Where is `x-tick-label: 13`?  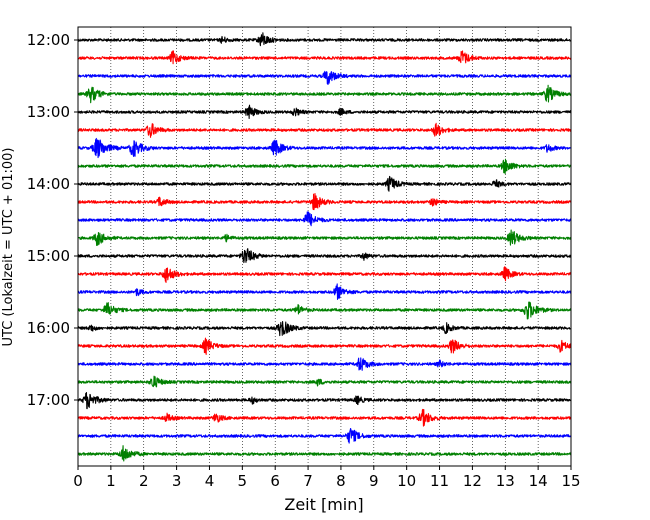
x-tick-label: 13 is located at coordinates (505, 481).